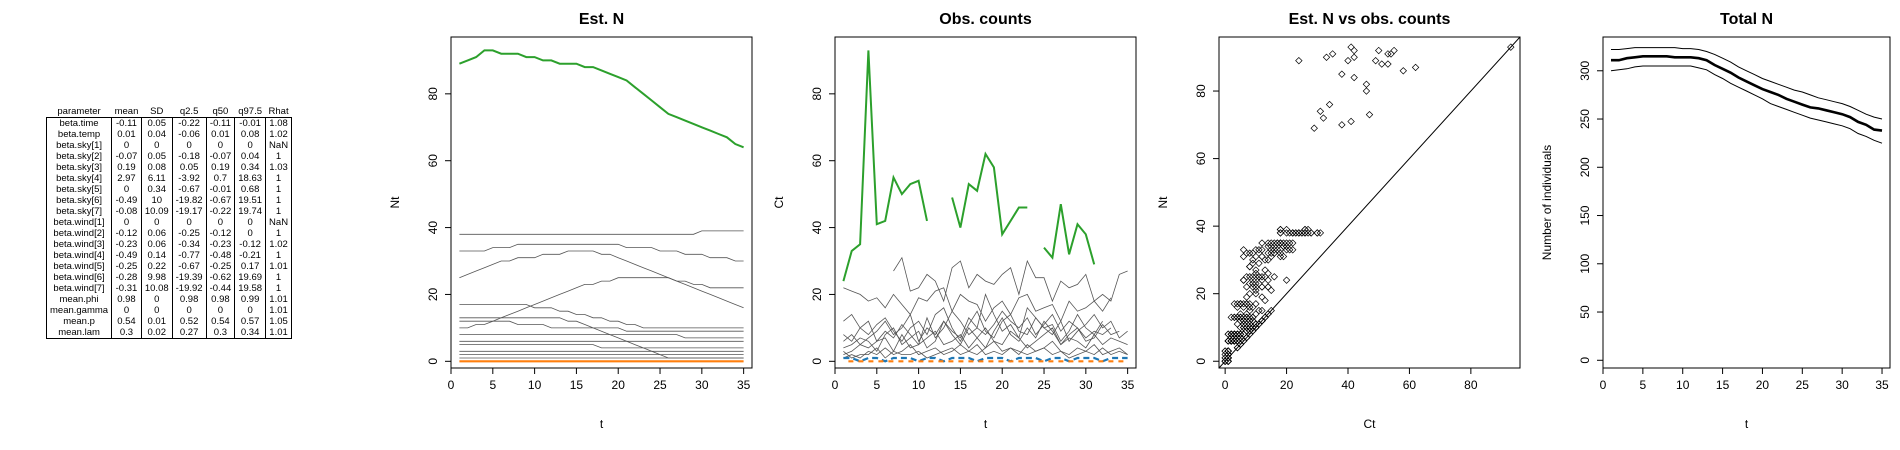  What do you see at coordinates (220, 233) in the screenshot?
I see `value-cell: -0.12` at bounding box center [220, 233].